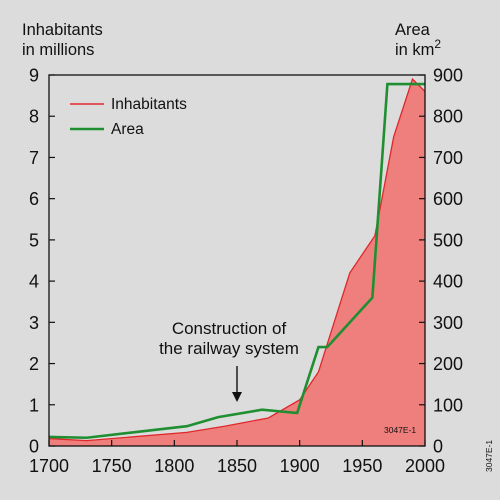 This screenshot has height=500, width=500. What do you see at coordinates (438, 447) in the screenshot?
I see `right-tick-label: 0` at bounding box center [438, 447].